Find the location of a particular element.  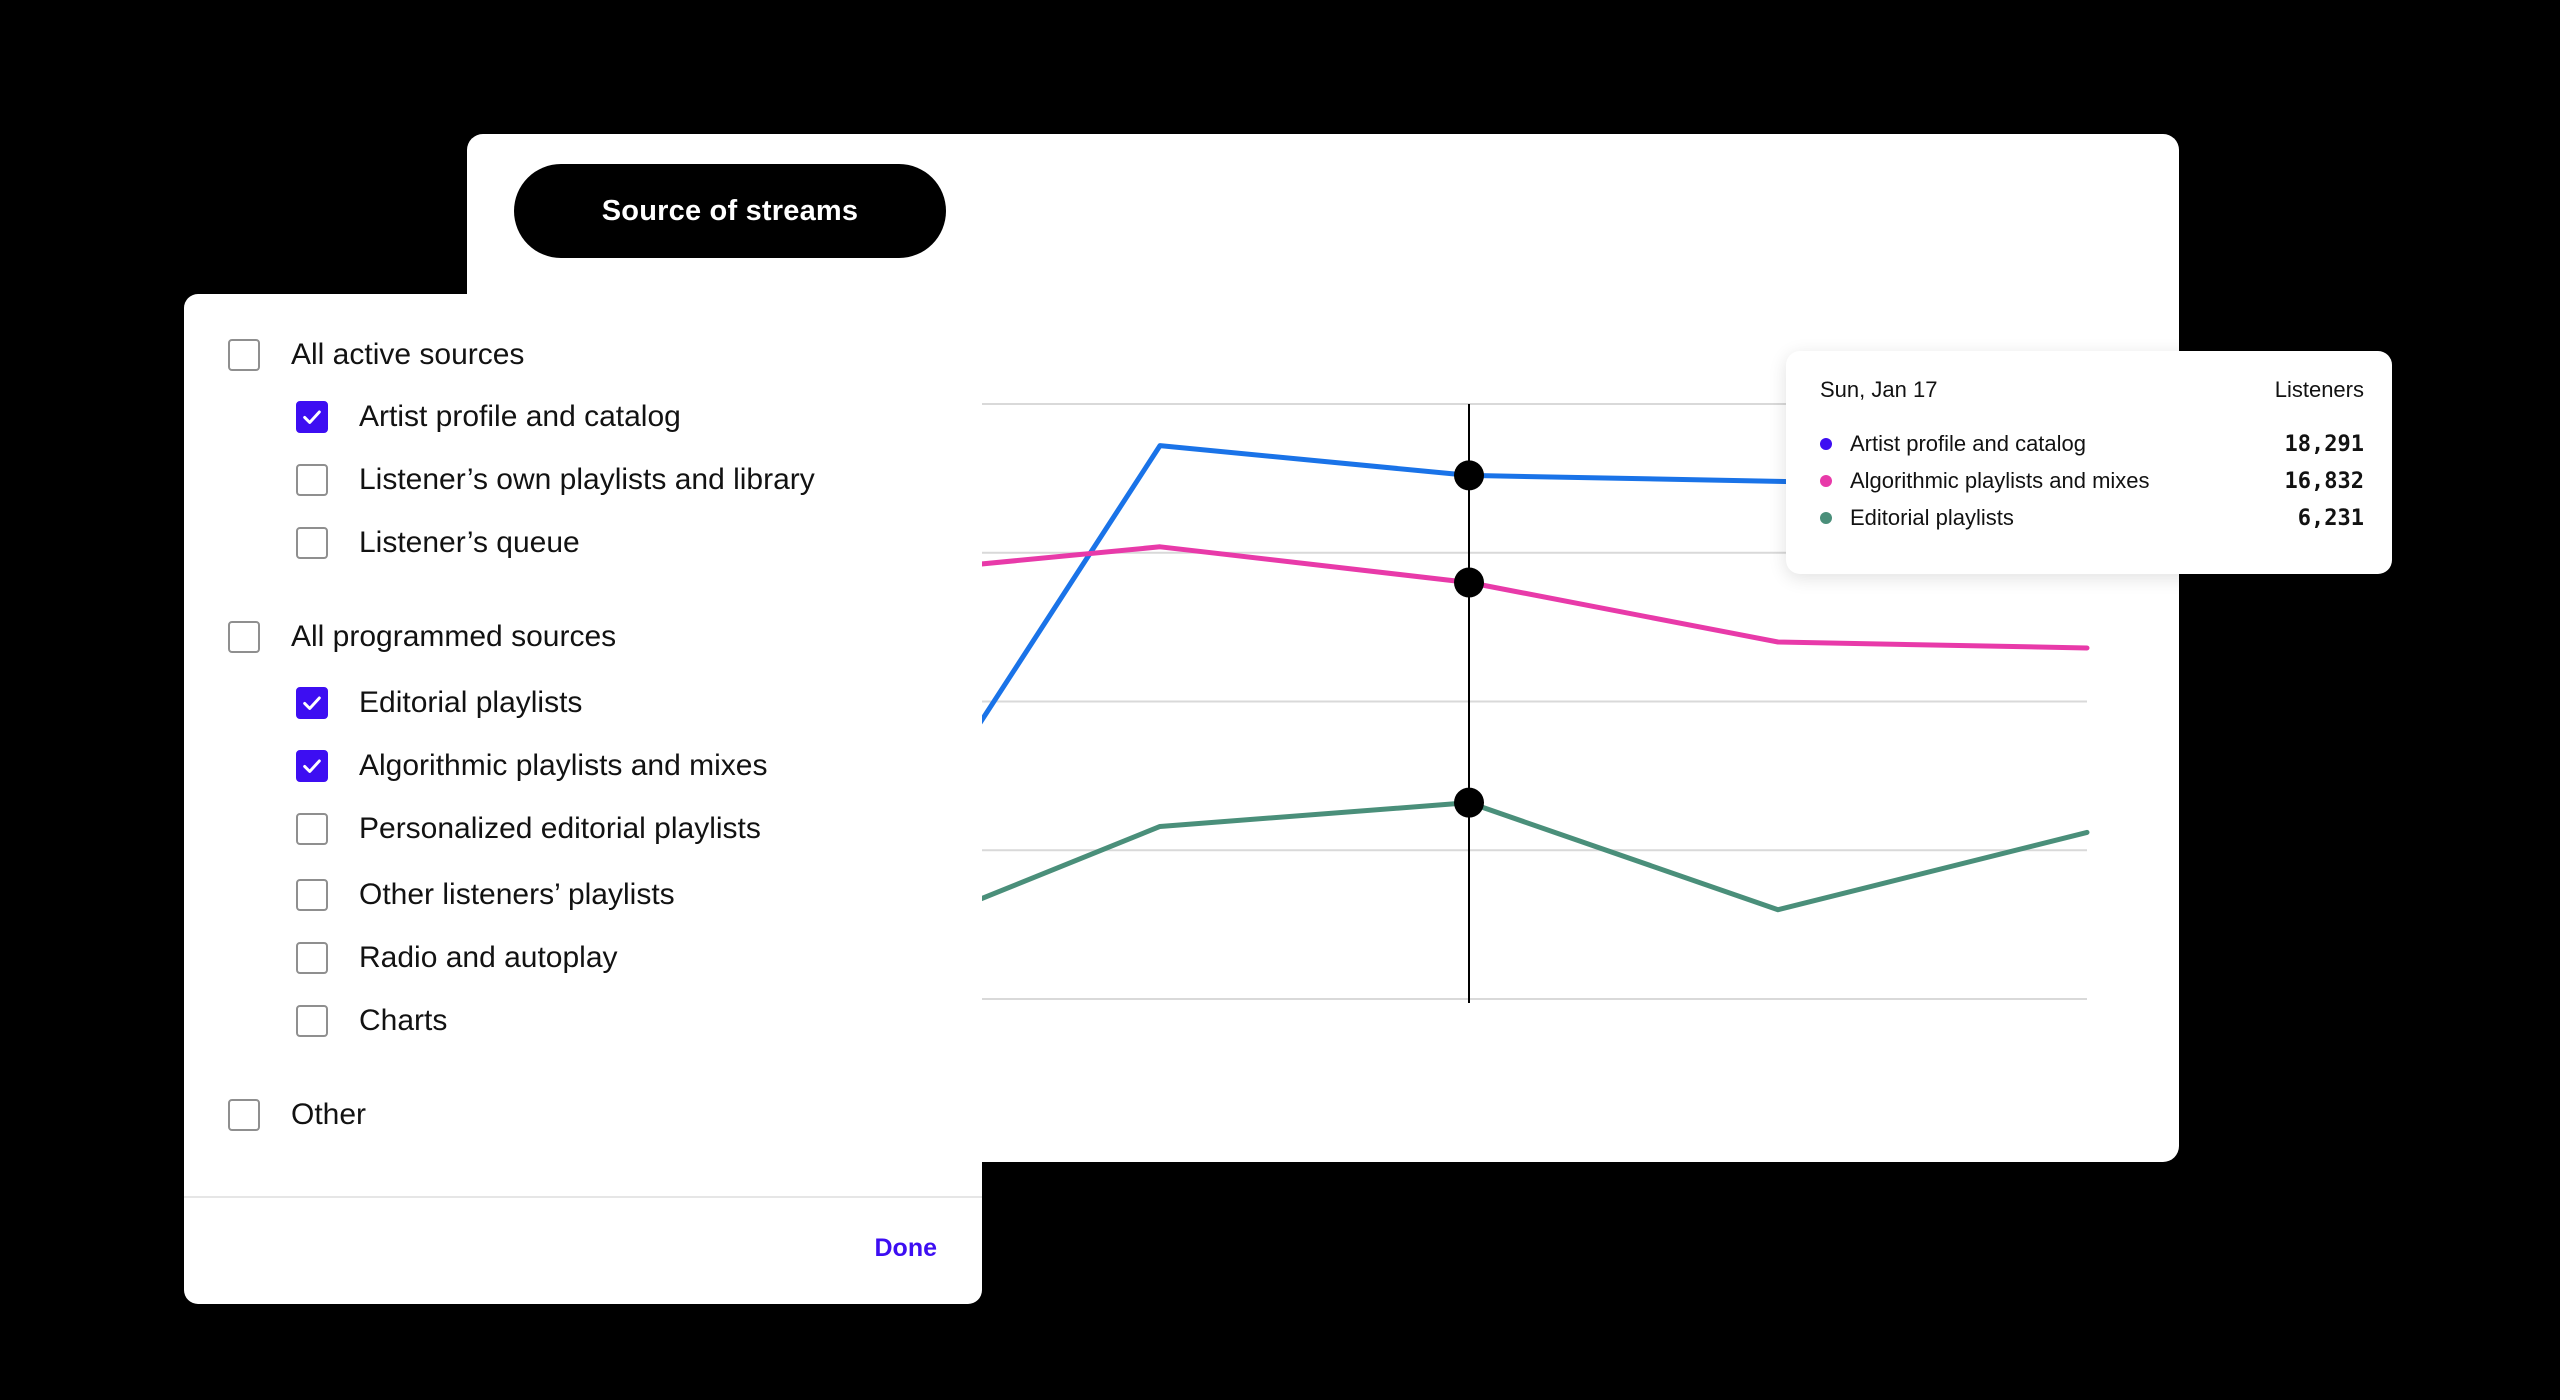

tooltip-row-value: 6,231 is located at coordinates (2330, 518).